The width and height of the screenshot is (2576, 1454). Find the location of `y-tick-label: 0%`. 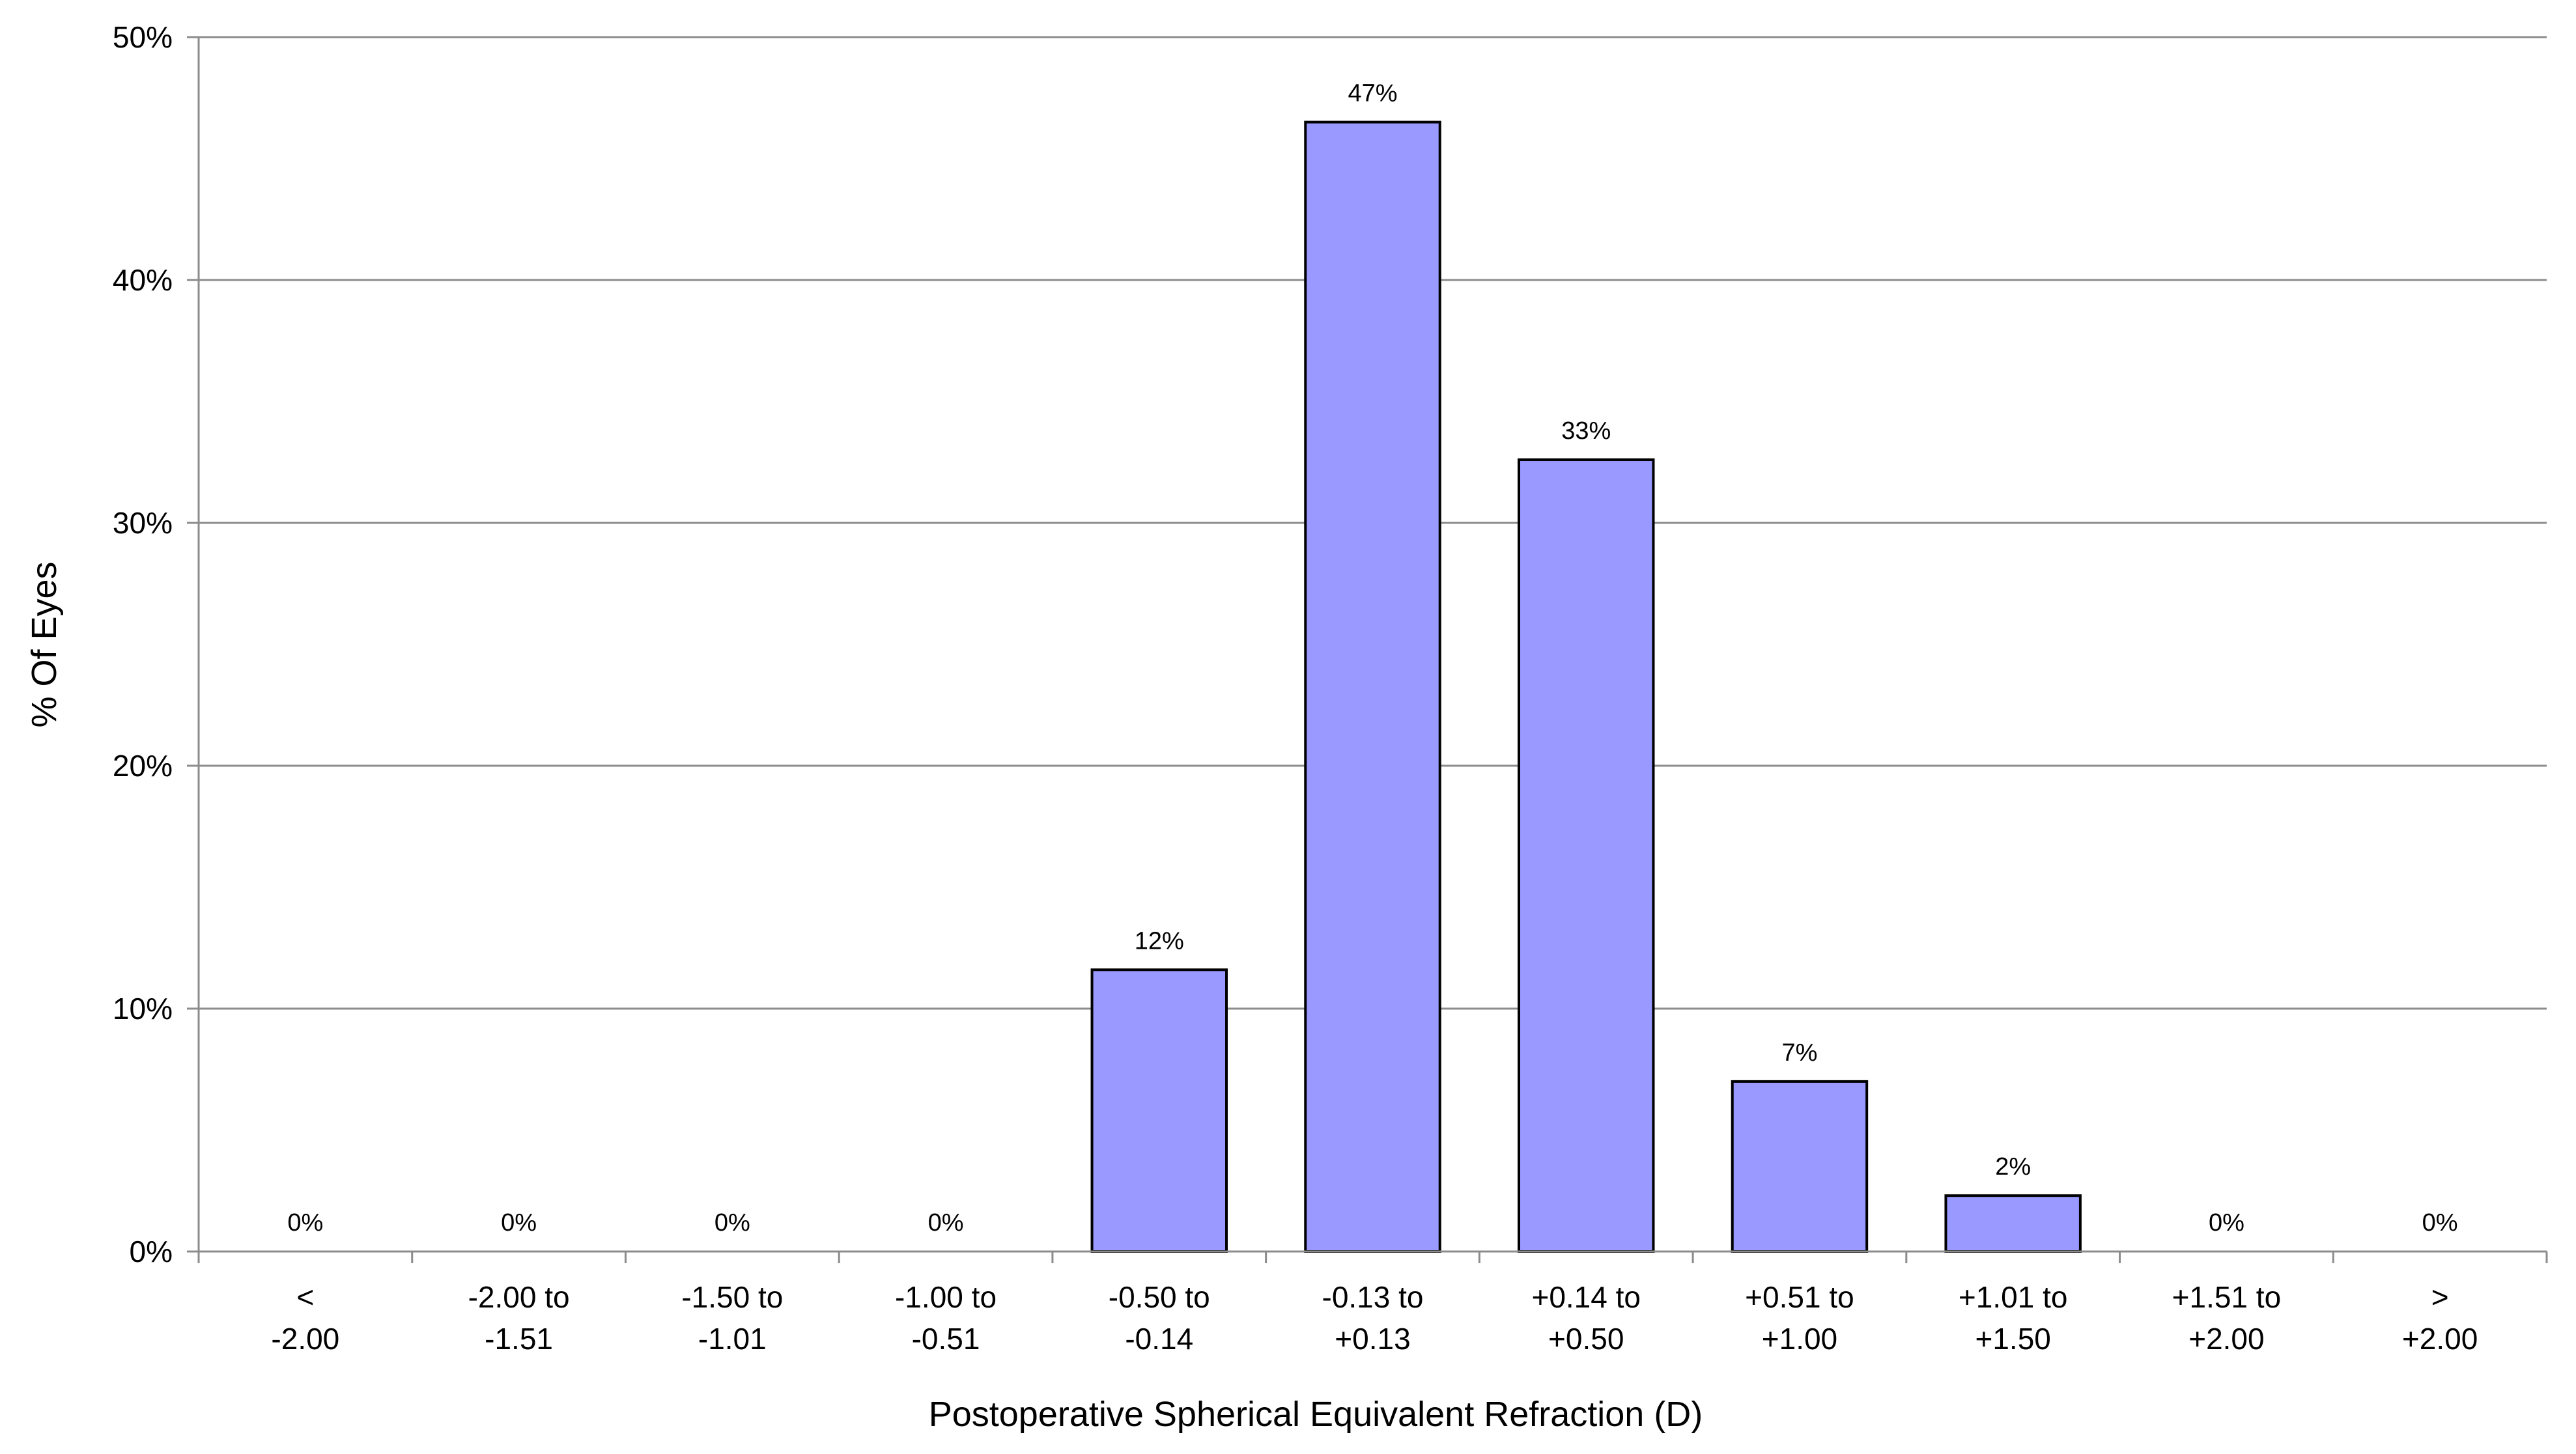

y-tick-label: 0% is located at coordinates (151, 1251).